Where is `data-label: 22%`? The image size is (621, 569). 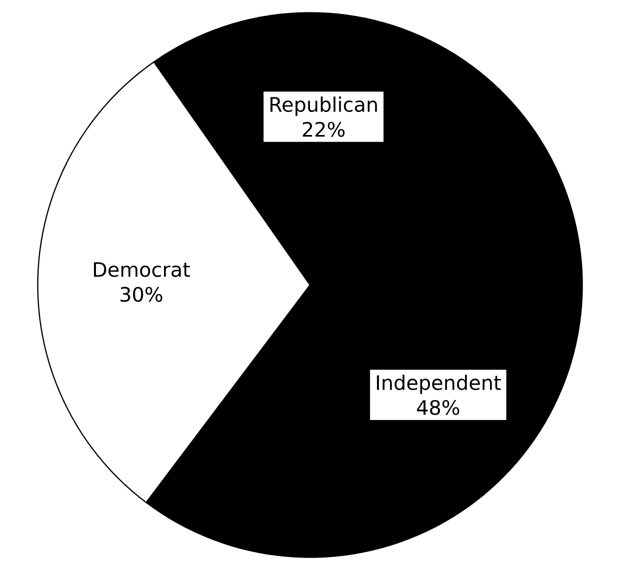
data-label: 22% is located at coordinates (323, 129).